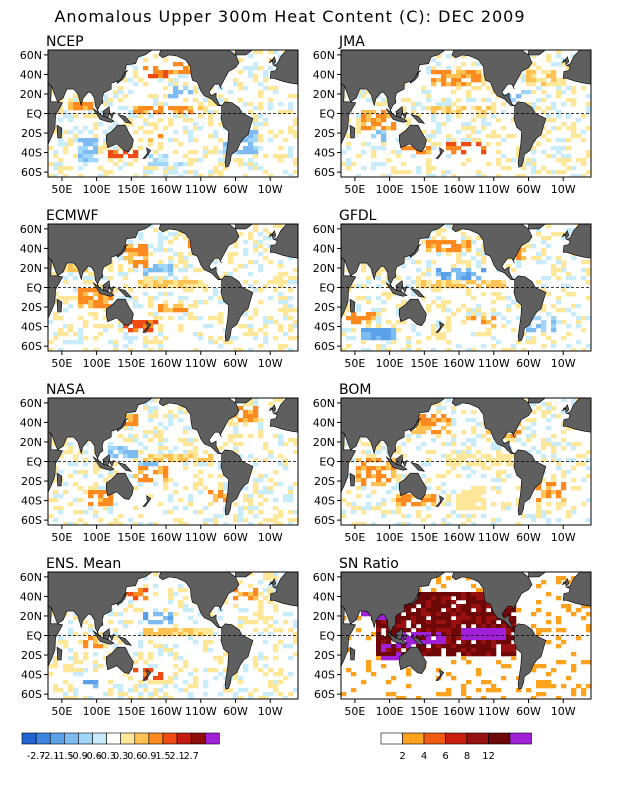  Describe the element at coordinates (128, 738) in the screenshot. I see `colorbar-swatch` at that location.